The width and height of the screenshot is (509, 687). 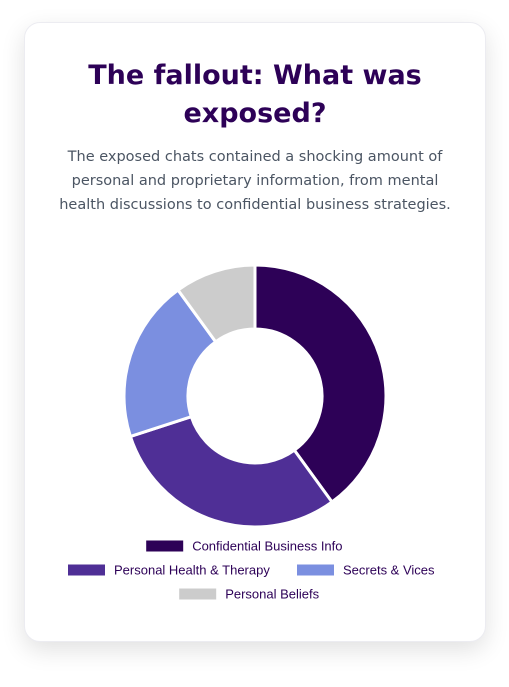 What do you see at coordinates (272, 594) in the screenshot?
I see `legend-label: Personal Beliefs` at bounding box center [272, 594].